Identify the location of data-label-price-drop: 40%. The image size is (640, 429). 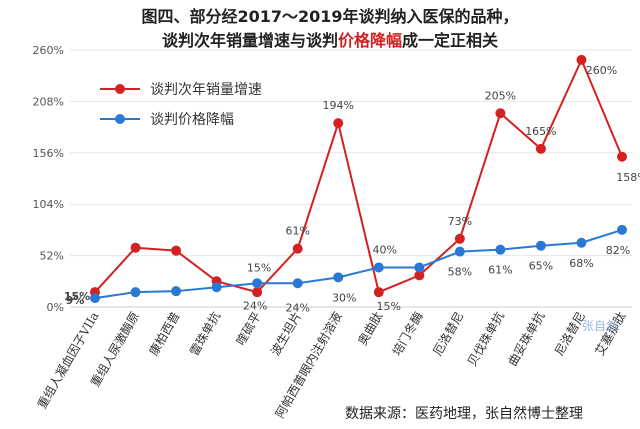
(385, 249).